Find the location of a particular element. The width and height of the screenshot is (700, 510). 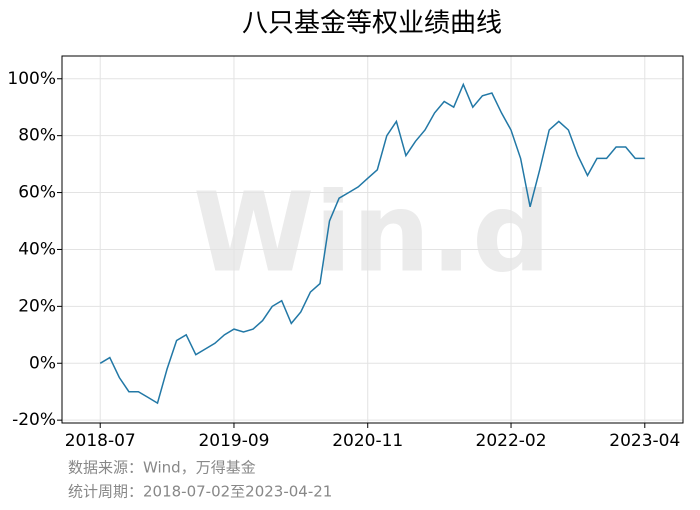

watermark: Win.d is located at coordinates (372, 232).